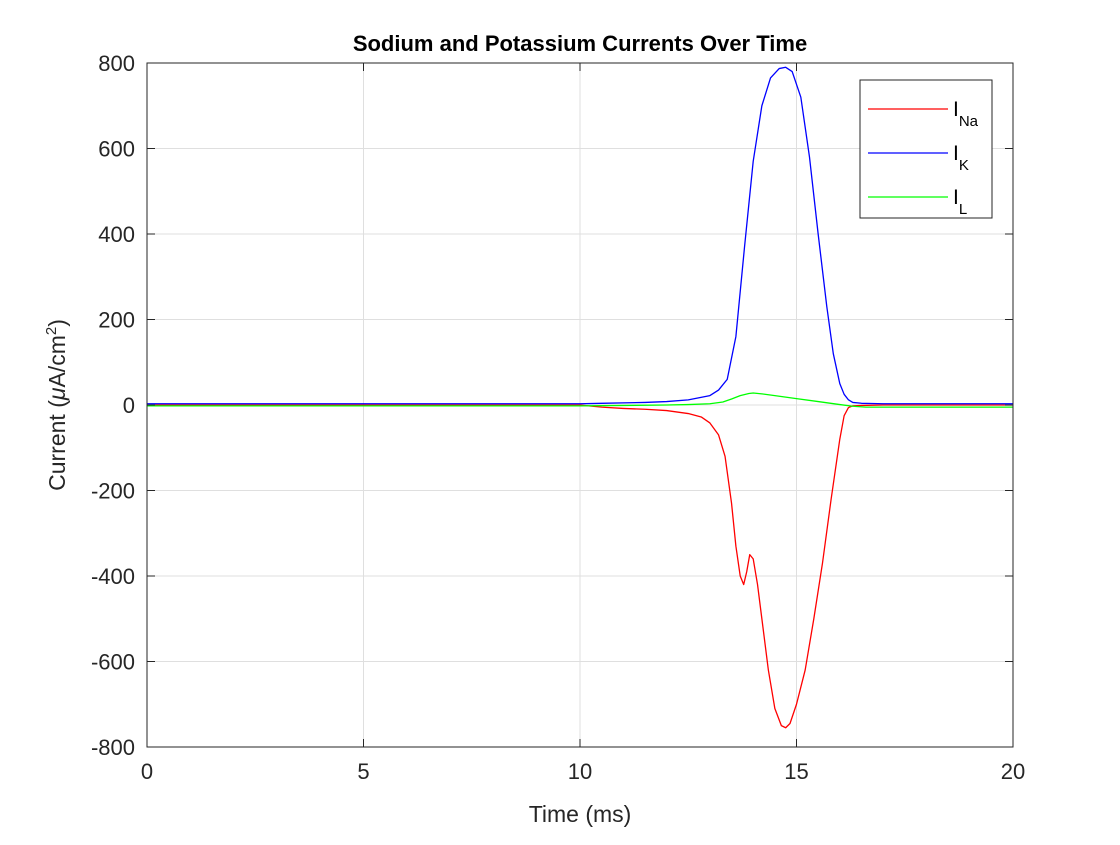  I want to click on y-tick-label: -600, so click(113, 662).